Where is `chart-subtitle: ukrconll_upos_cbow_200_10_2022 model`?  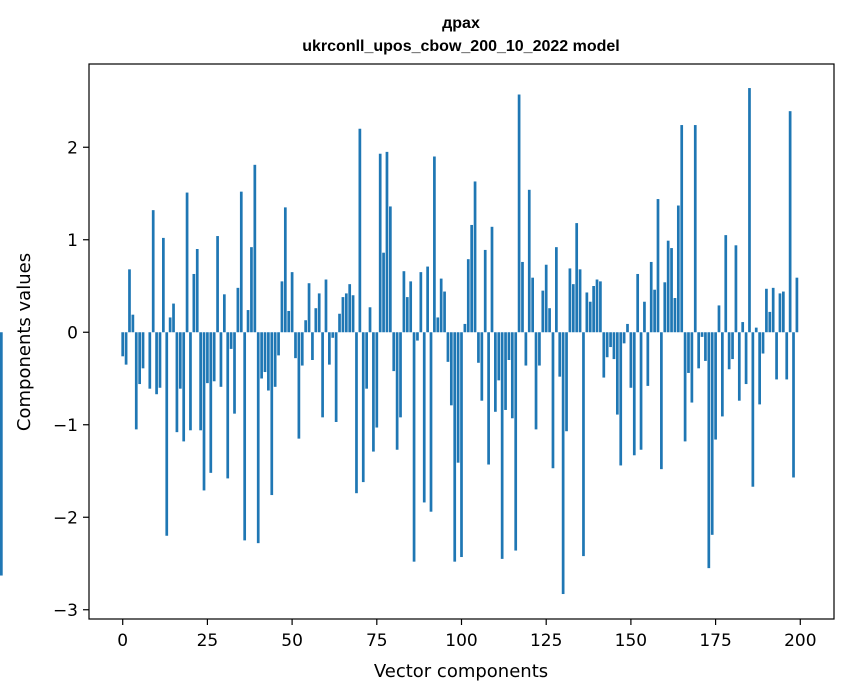 chart-subtitle: ukrconll_upos_cbow_200_10_2022 model is located at coordinates (460, 46).